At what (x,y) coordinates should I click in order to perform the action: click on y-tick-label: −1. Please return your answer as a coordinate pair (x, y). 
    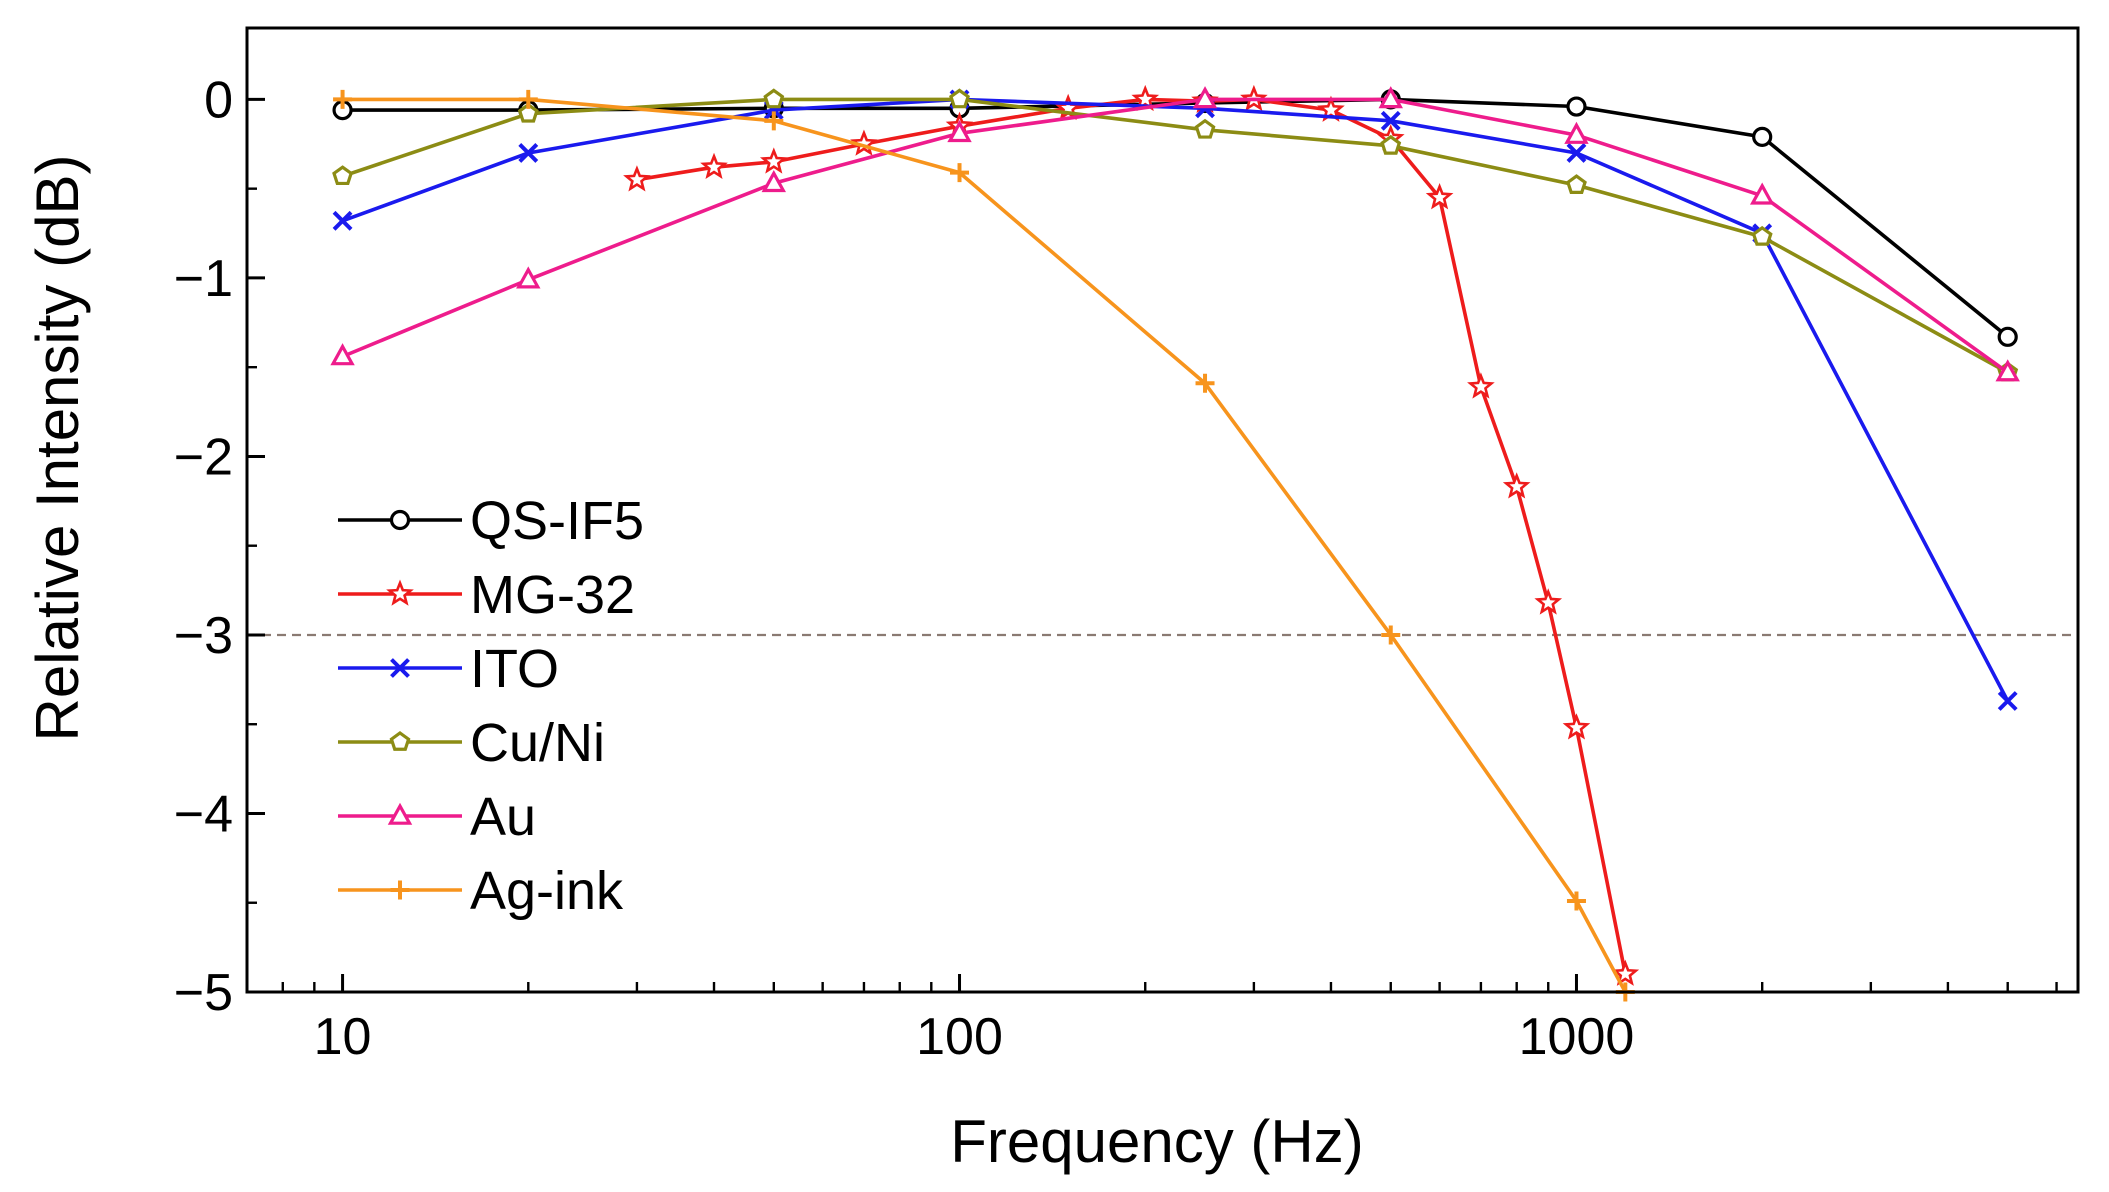
    Looking at the image, I should click on (203, 279).